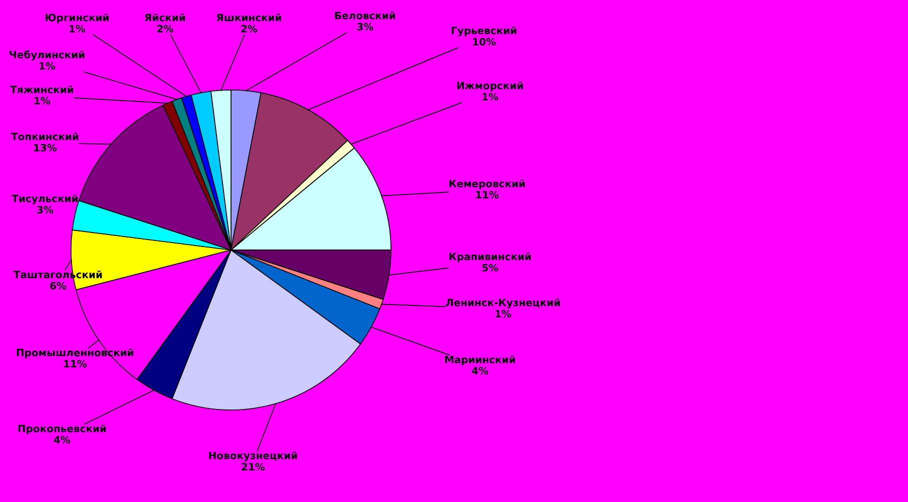 The width and height of the screenshot is (908, 502). What do you see at coordinates (253, 466) in the screenshot?
I see `data-label: 21%` at bounding box center [253, 466].